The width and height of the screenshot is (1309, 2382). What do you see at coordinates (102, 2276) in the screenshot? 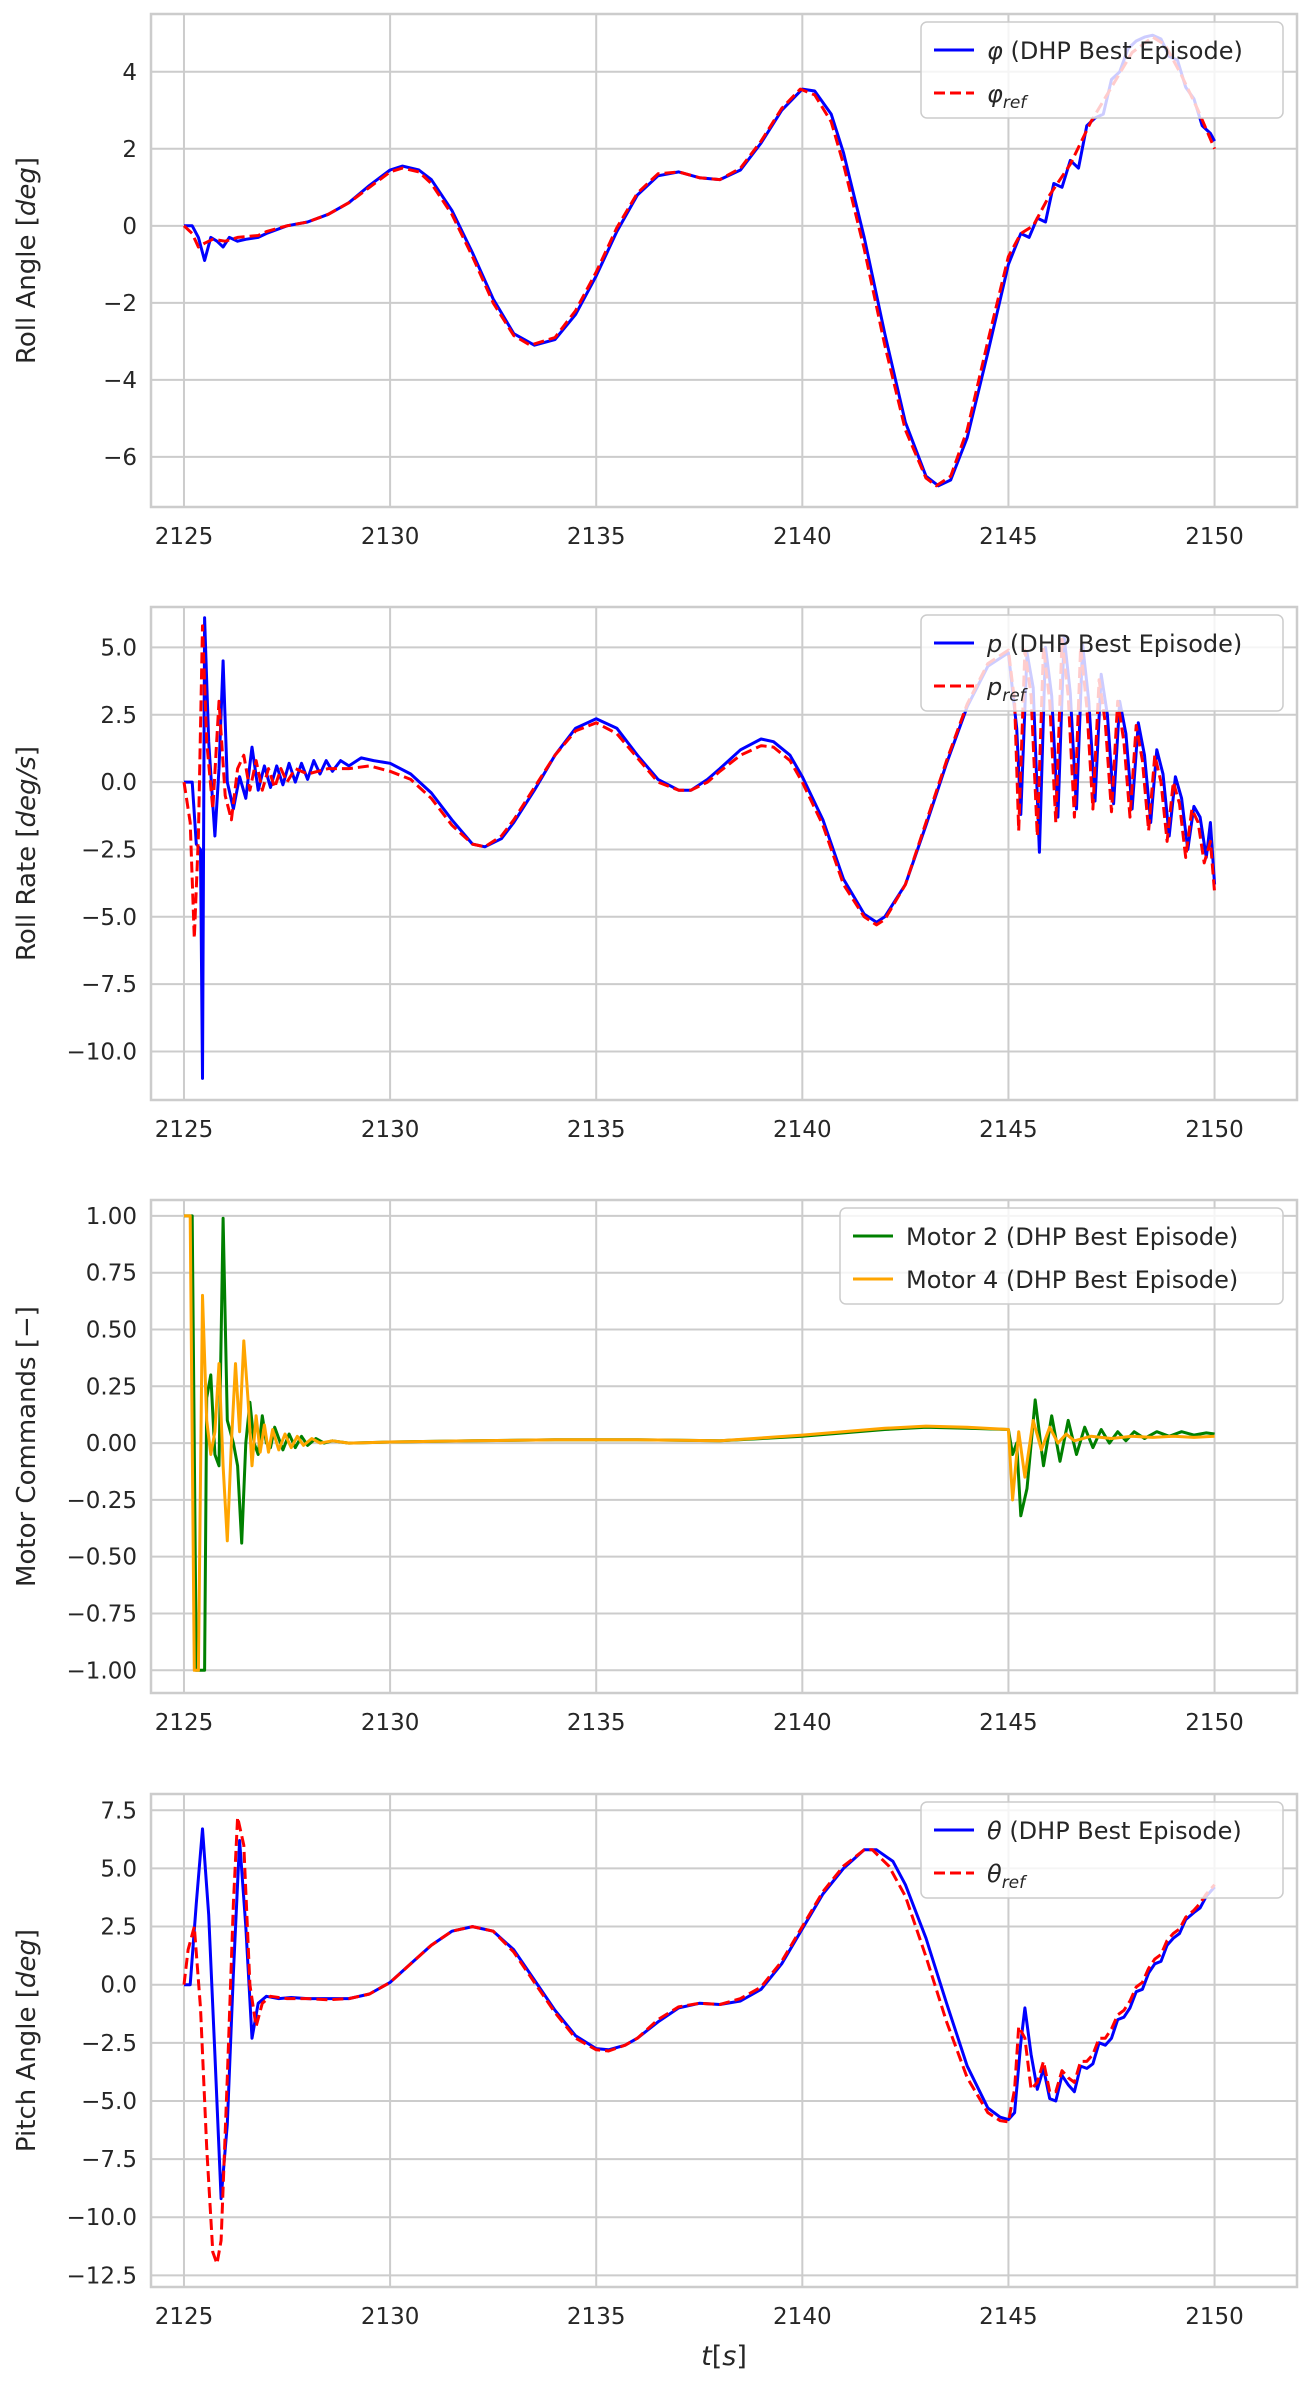
I see `y-tick-label: −12.5` at bounding box center [102, 2276].